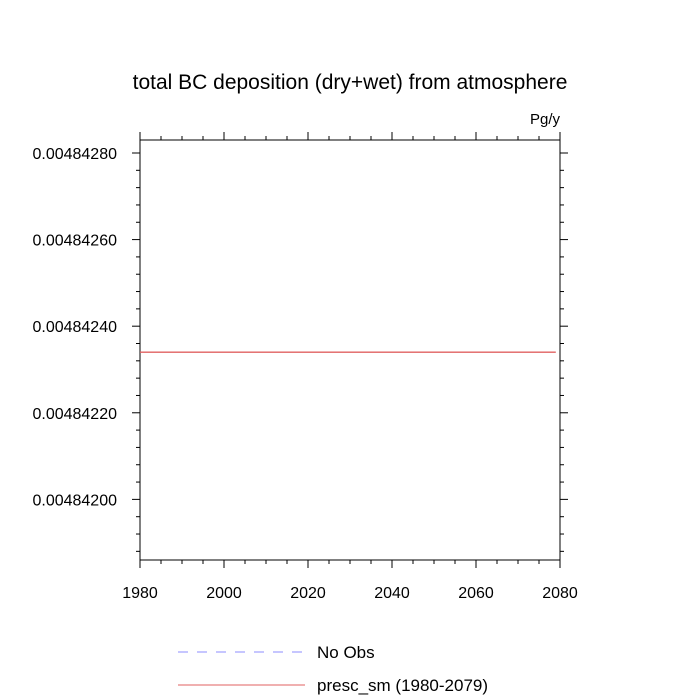  Describe the element at coordinates (308, 593) in the screenshot. I see `x-tick-label: 2020` at that location.